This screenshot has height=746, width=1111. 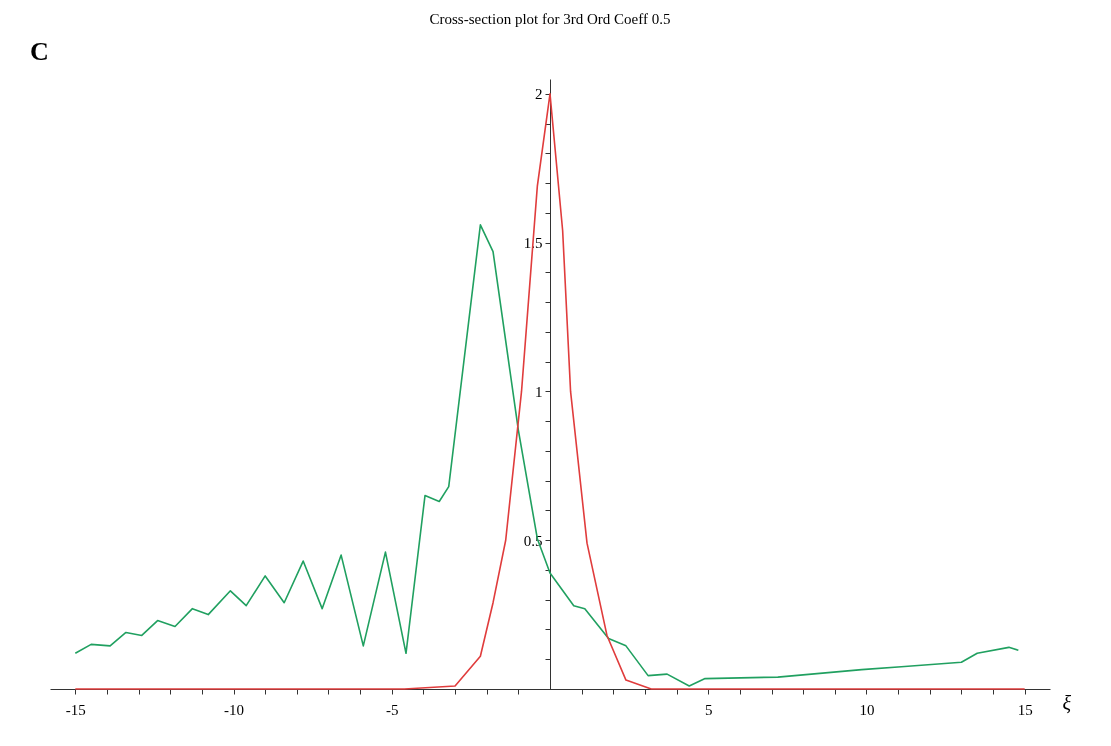 I want to click on y-tick-label: 2, so click(x=539, y=94).